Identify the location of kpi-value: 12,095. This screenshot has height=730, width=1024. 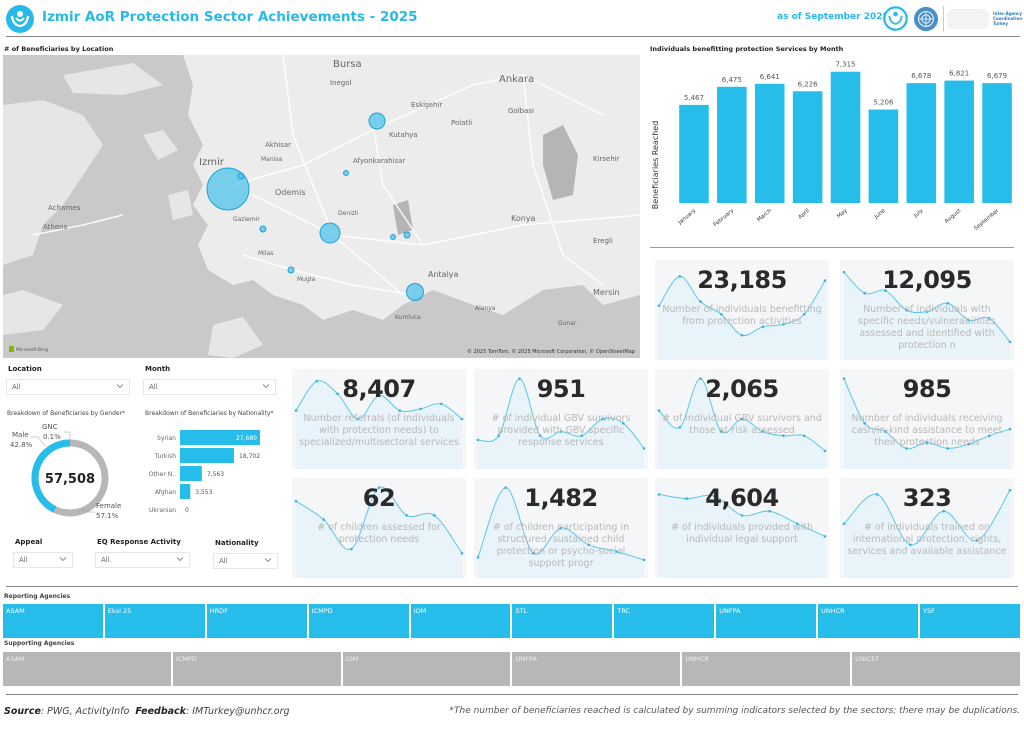
(927, 280).